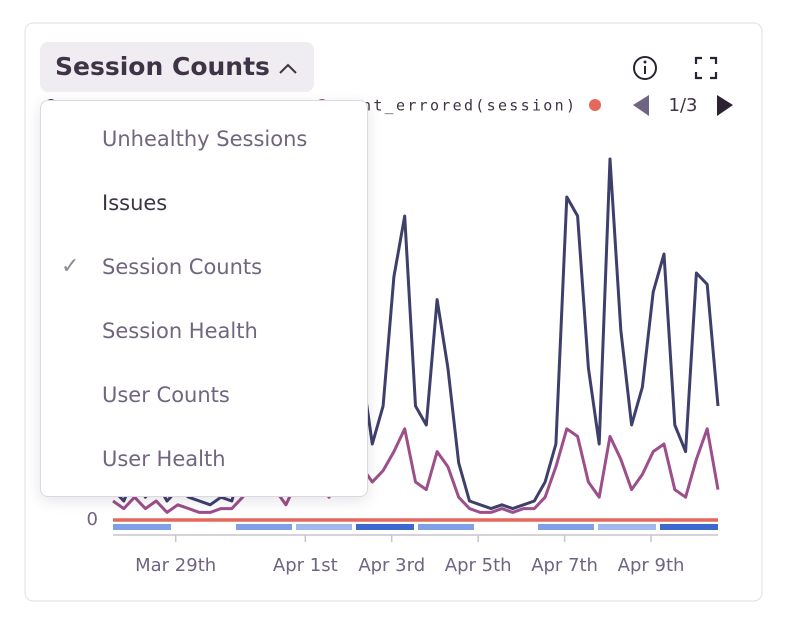 The height and width of the screenshot is (624, 786). I want to click on series-line, so click(416, 470).